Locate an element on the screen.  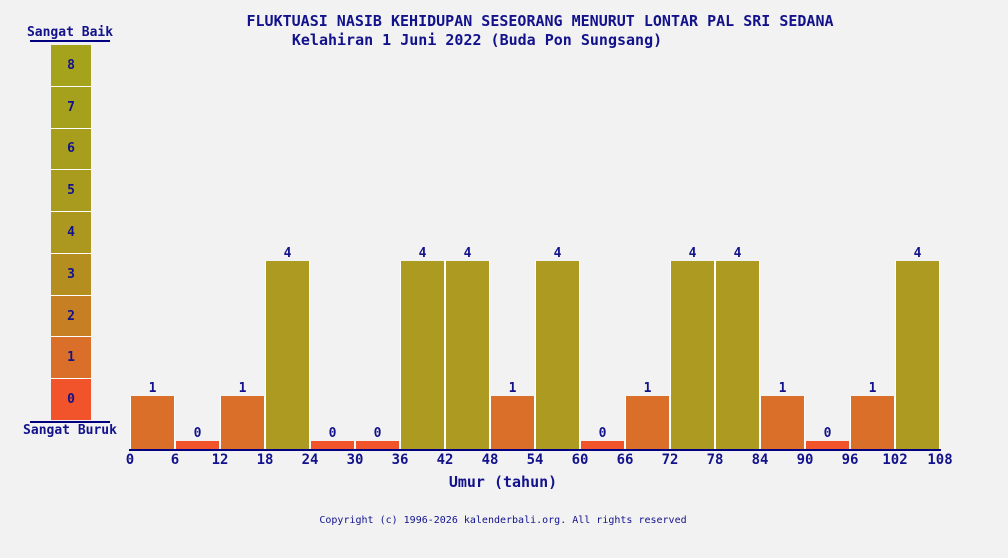
scale-cell-value: 5 is located at coordinates (71, 191).